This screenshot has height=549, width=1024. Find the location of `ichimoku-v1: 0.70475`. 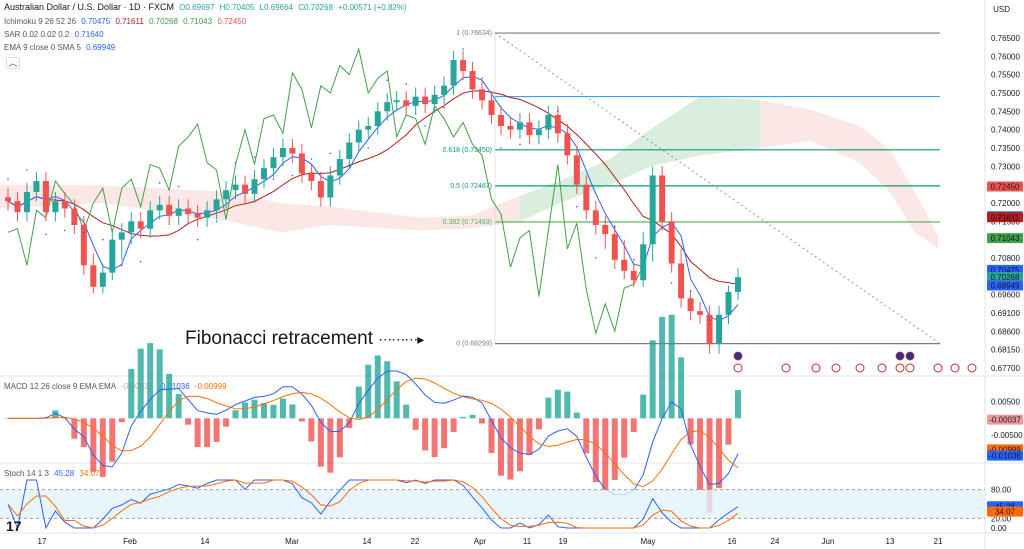

ichimoku-v1: 0.70475 is located at coordinates (96, 21).